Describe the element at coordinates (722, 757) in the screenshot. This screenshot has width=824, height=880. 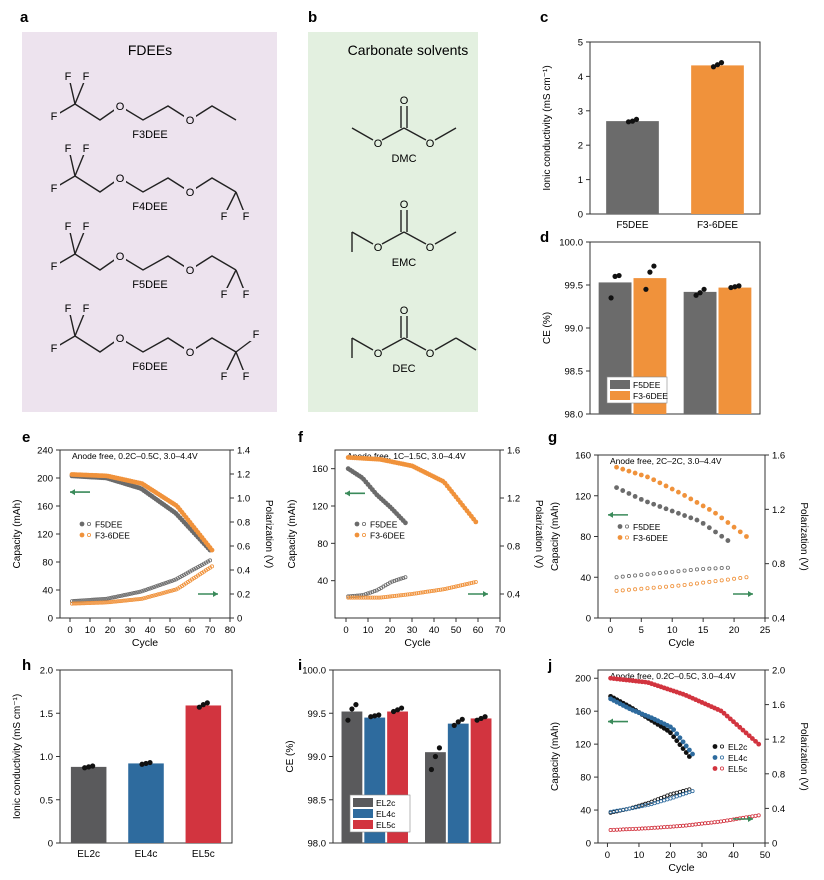
I see `legend-marker-EL4c` at that location.